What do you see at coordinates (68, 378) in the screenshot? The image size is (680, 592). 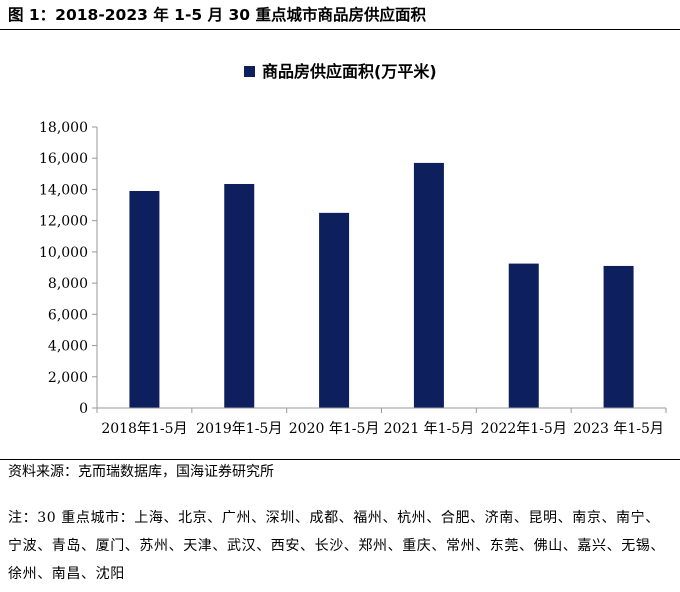 I see `y-tick-label: 2,000` at bounding box center [68, 378].